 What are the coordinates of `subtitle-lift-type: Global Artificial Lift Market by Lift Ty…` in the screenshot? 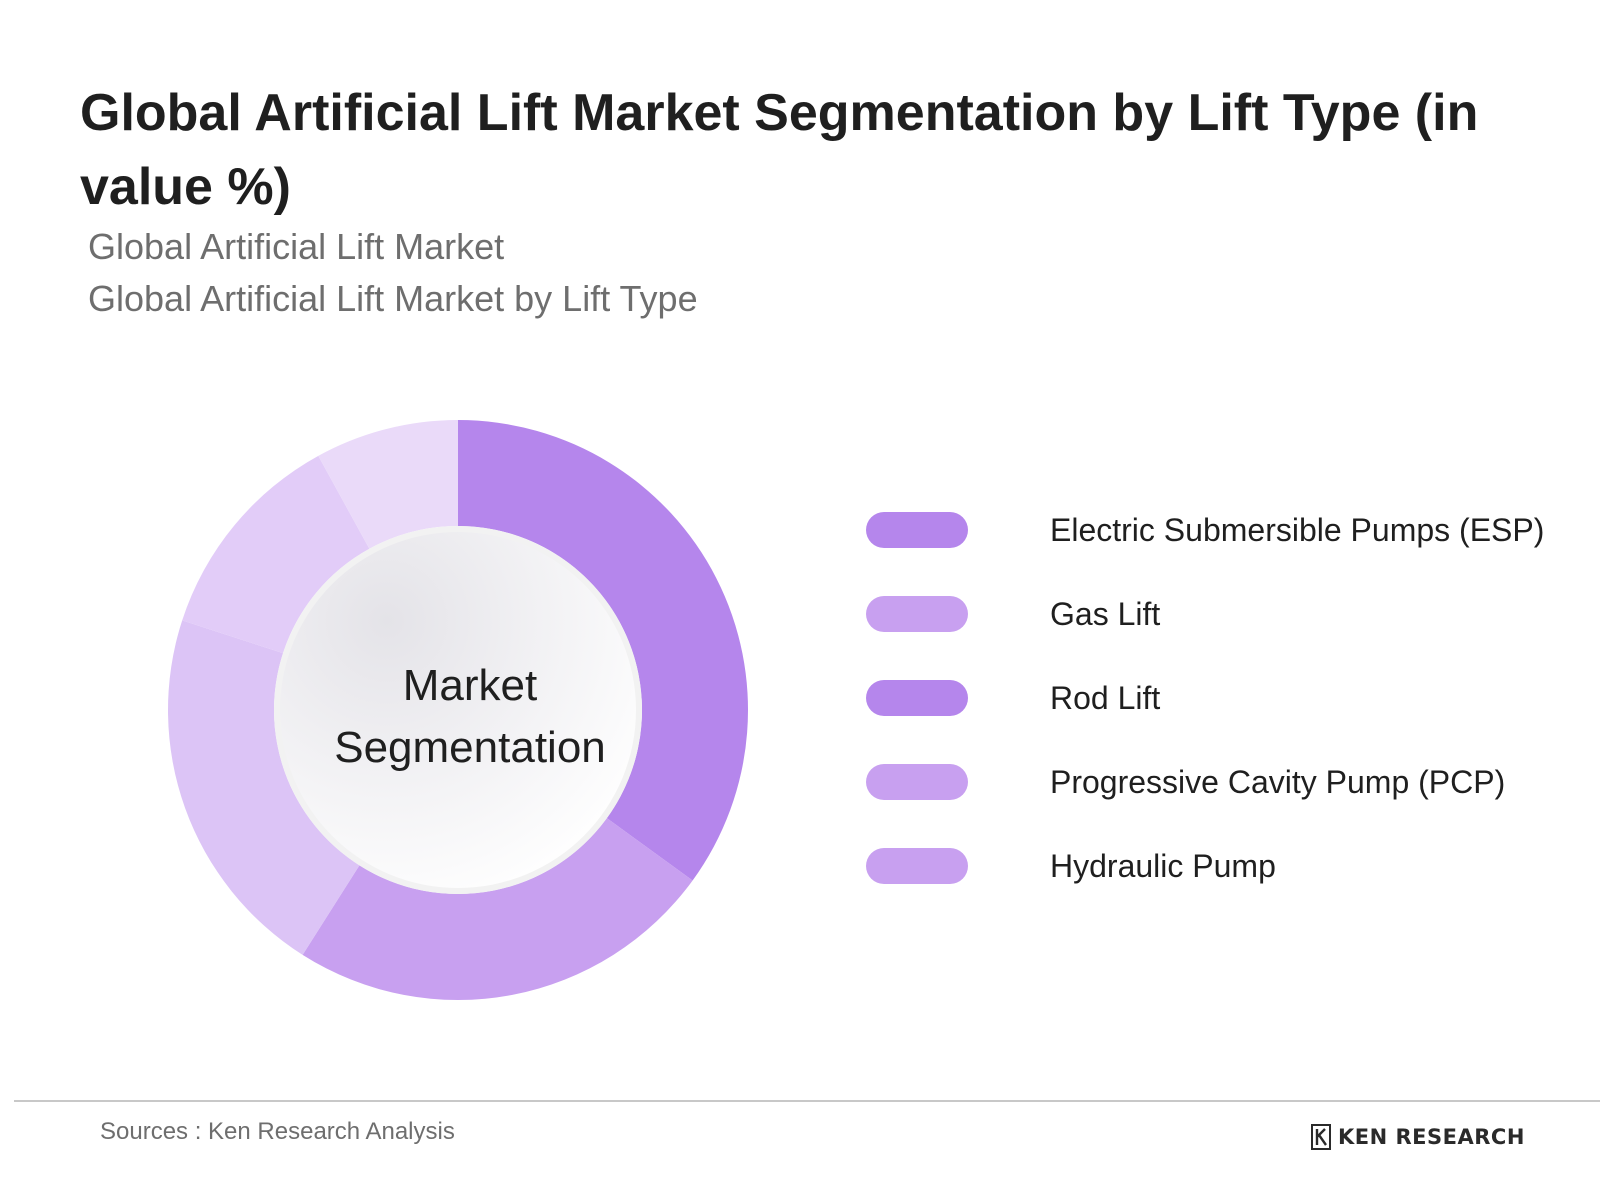 It's located at (393, 298).